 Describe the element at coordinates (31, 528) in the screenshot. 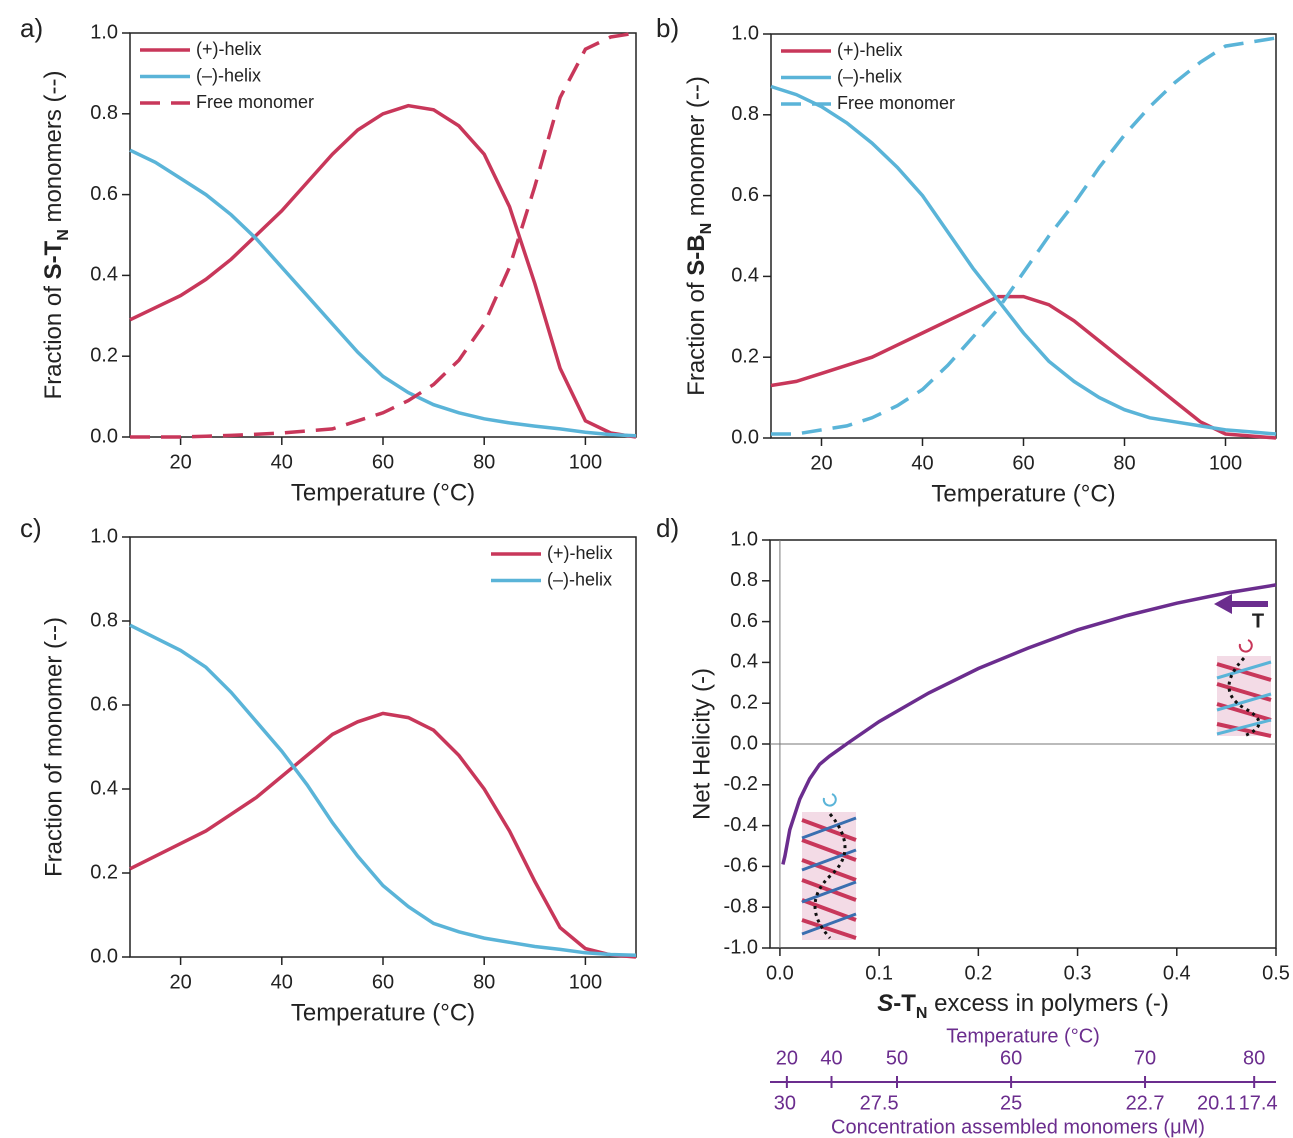

I see `panel-label: c)` at that location.